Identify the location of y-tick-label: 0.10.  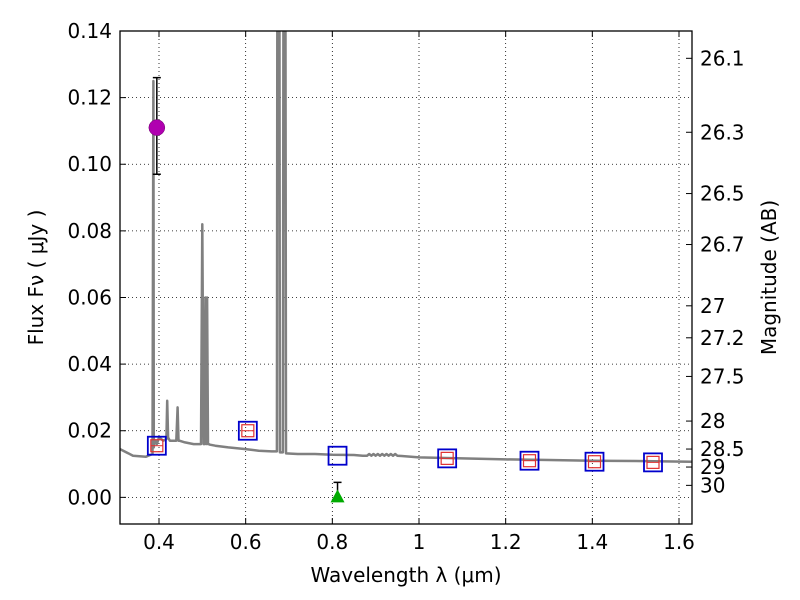
(89, 164).